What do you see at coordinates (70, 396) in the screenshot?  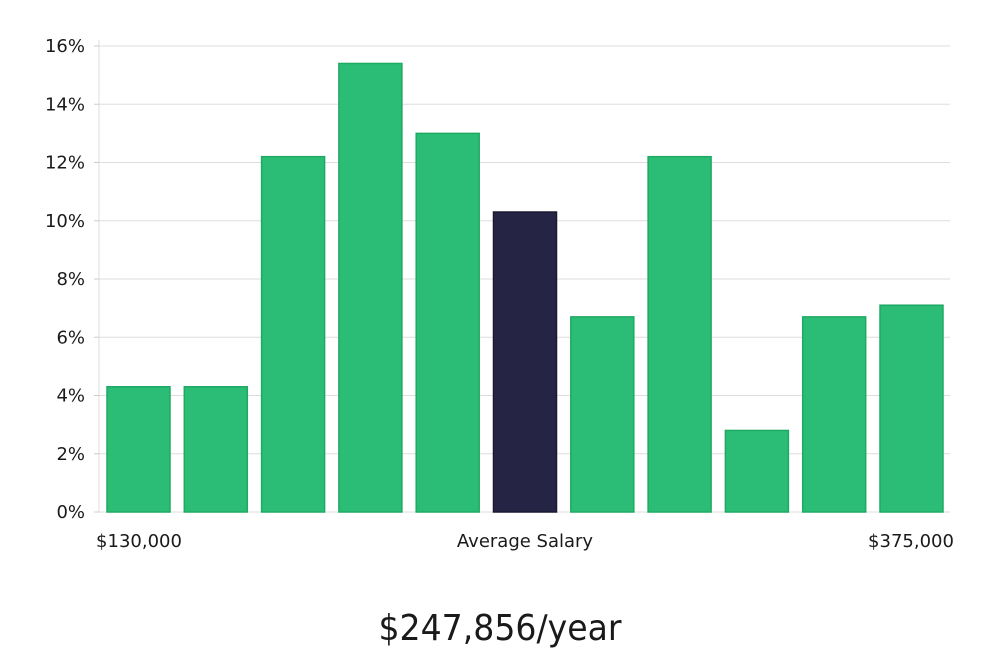 I see `y-tick-label: 4%` at bounding box center [70, 396].